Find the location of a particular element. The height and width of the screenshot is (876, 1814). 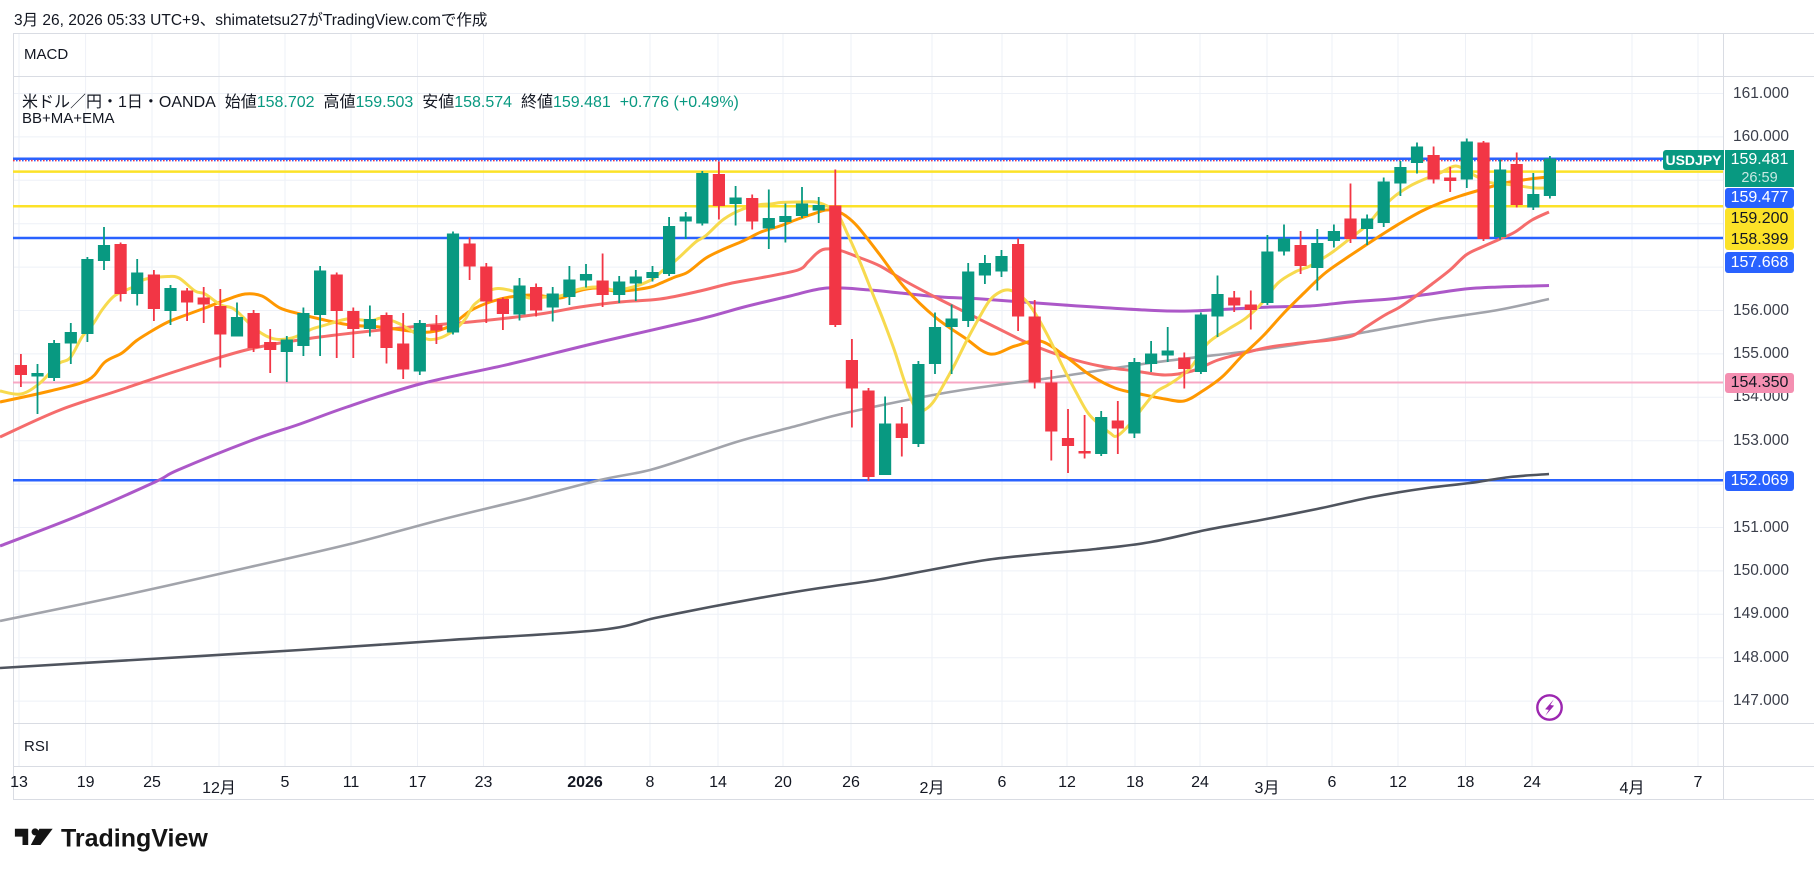

svg-text: TradingView is located at coordinates (134, 839).